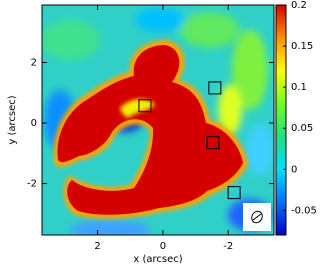  What do you see at coordinates (34, 123) in the screenshot?
I see `y-tick-label: 0` at bounding box center [34, 123].